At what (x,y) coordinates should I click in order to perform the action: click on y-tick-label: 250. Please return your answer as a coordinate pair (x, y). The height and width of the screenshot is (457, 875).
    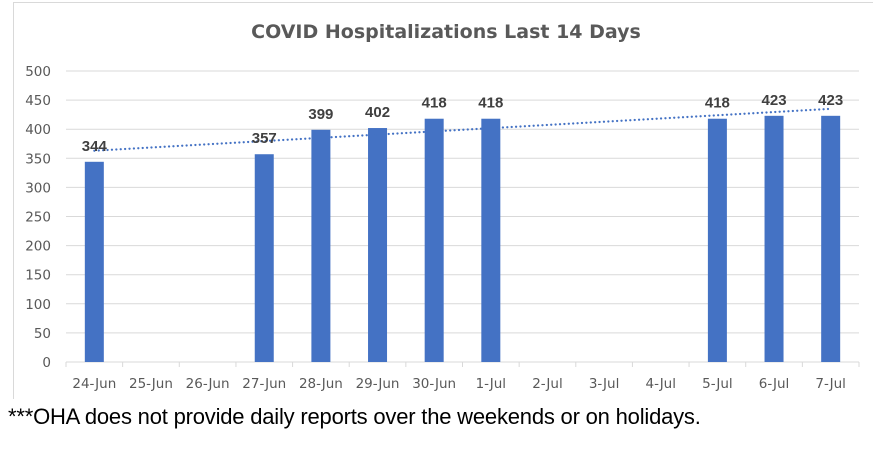
    Looking at the image, I should click on (38, 218).